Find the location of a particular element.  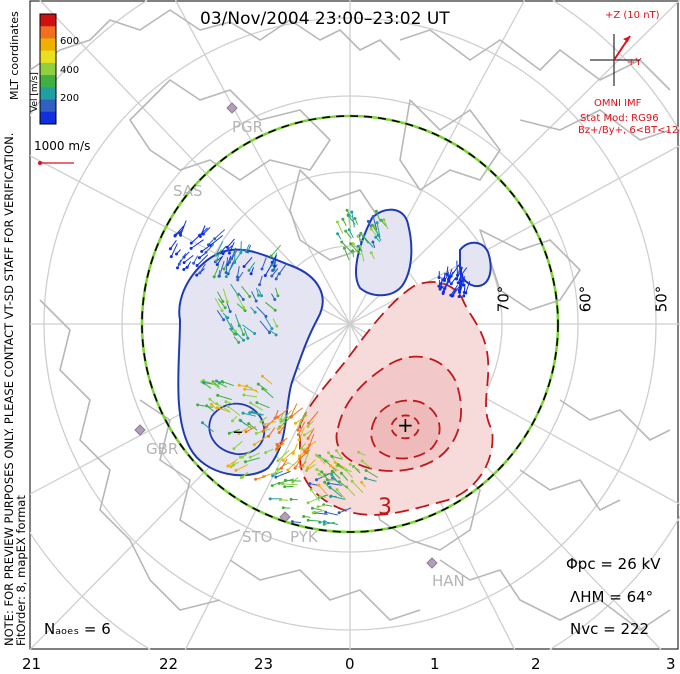

negative-cell-east is located at coordinates (475, 264).